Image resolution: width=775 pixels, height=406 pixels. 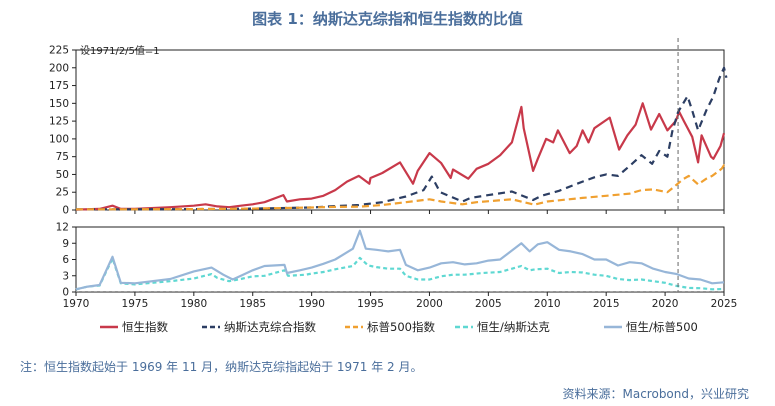 What do you see at coordinates (65, 211) in the screenshot?
I see `top-ytick-label: 0` at bounding box center [65, 211].